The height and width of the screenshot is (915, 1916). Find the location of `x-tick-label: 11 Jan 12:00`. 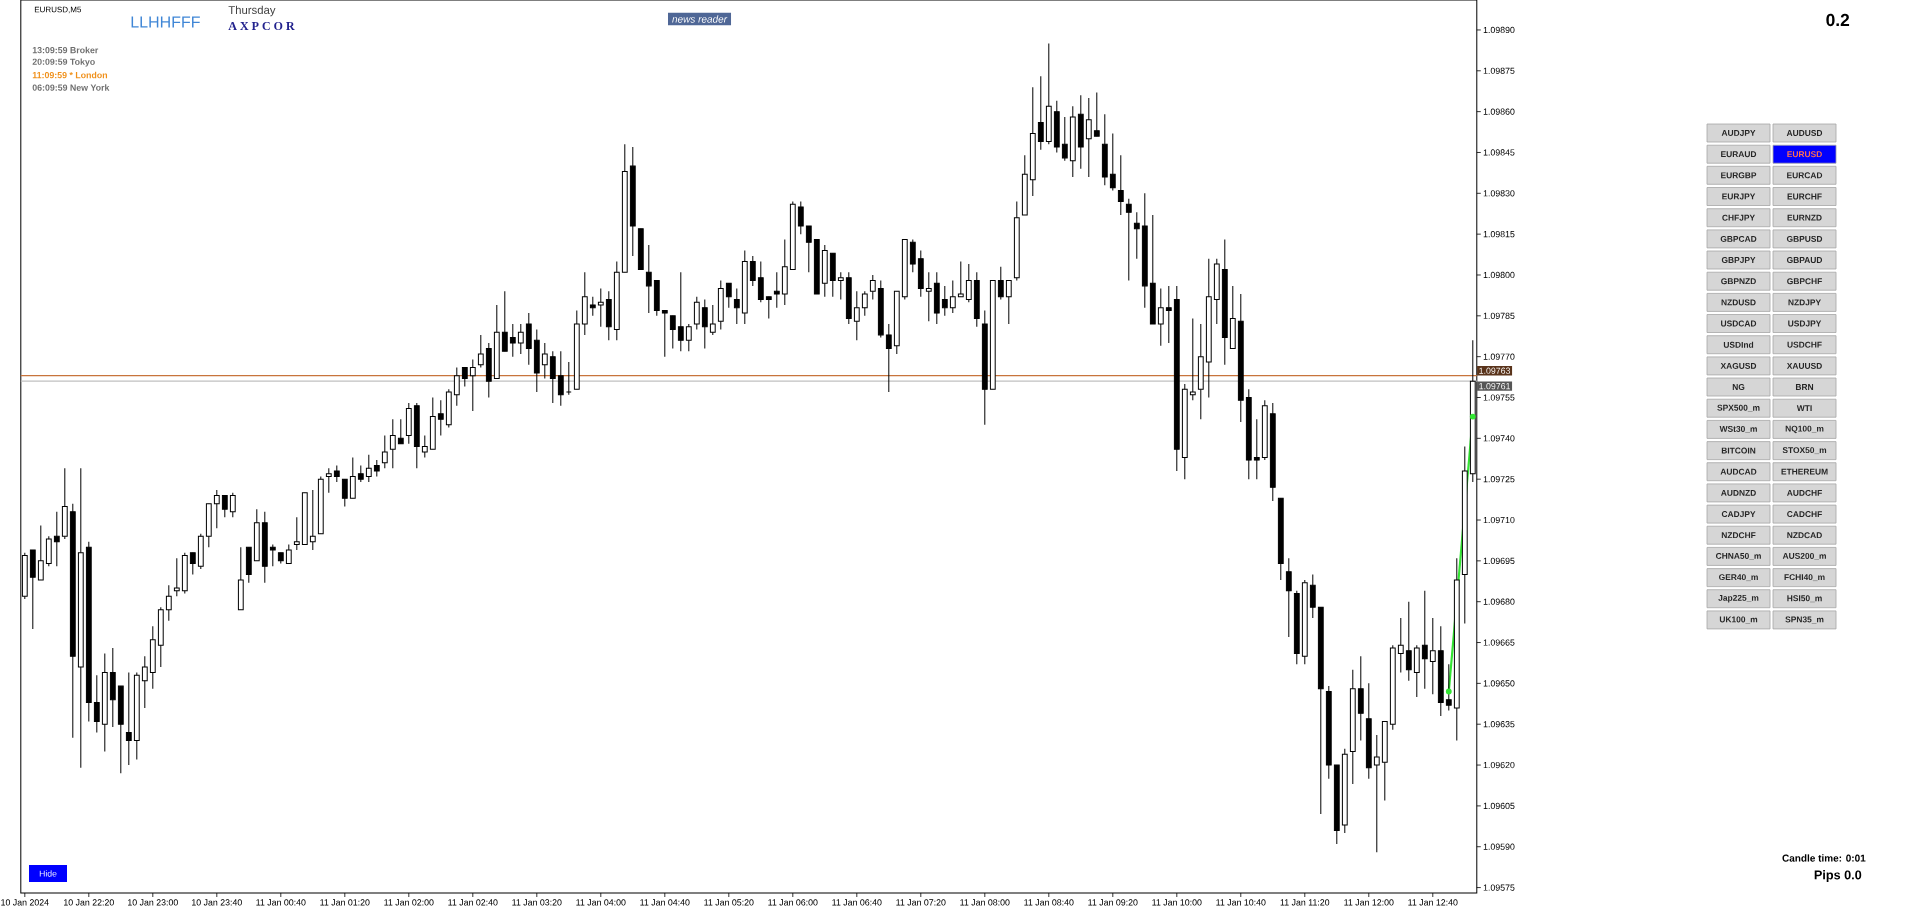

x-tick-label: 11 Jan 12:00 is located at coordinates (1369, 902).